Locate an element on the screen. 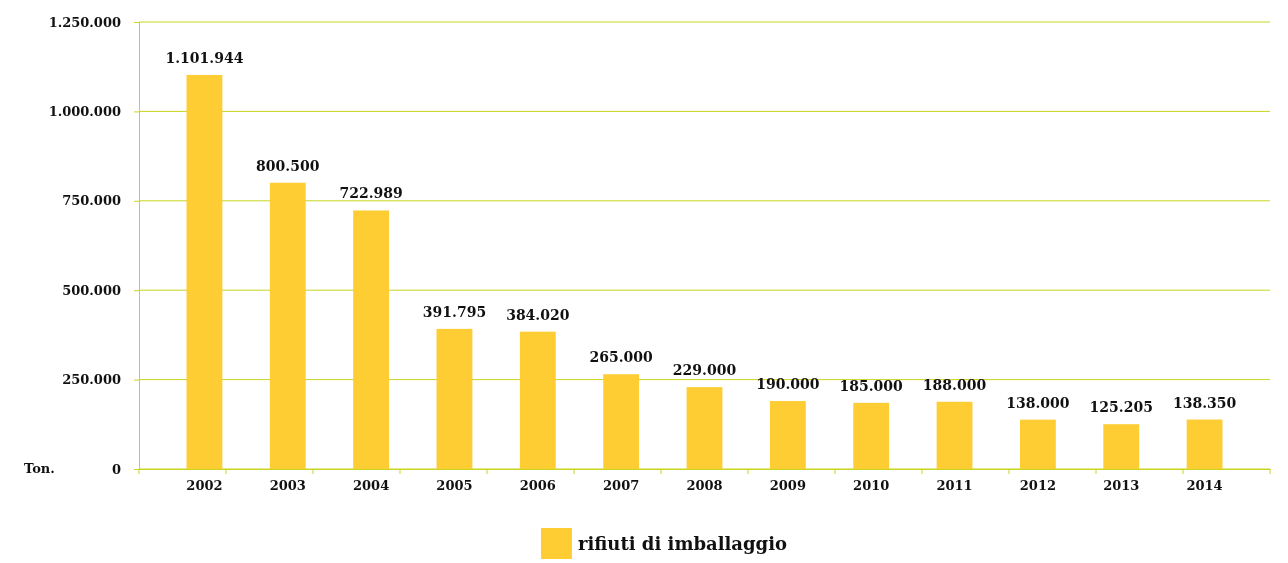 This screenshot has width=1288, height=563. y-axis-title: Ton. is located at coordinates (39, 469).